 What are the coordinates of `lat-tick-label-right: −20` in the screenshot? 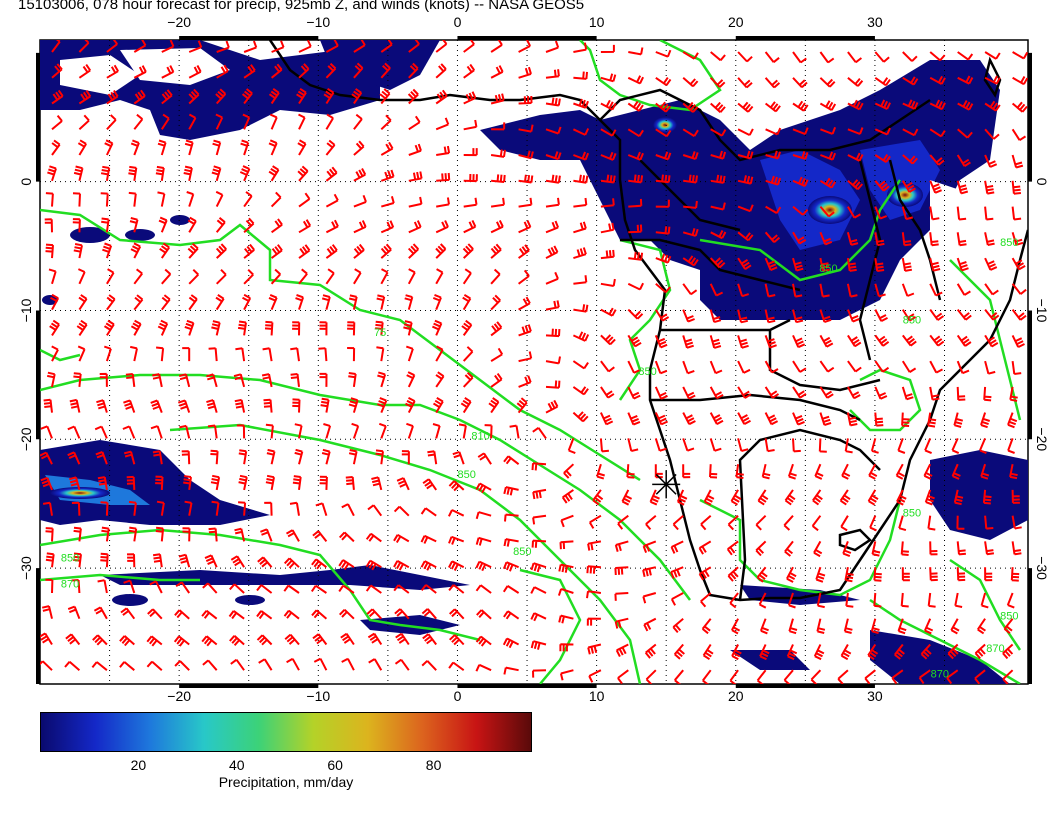 It's located at (1042, 439).